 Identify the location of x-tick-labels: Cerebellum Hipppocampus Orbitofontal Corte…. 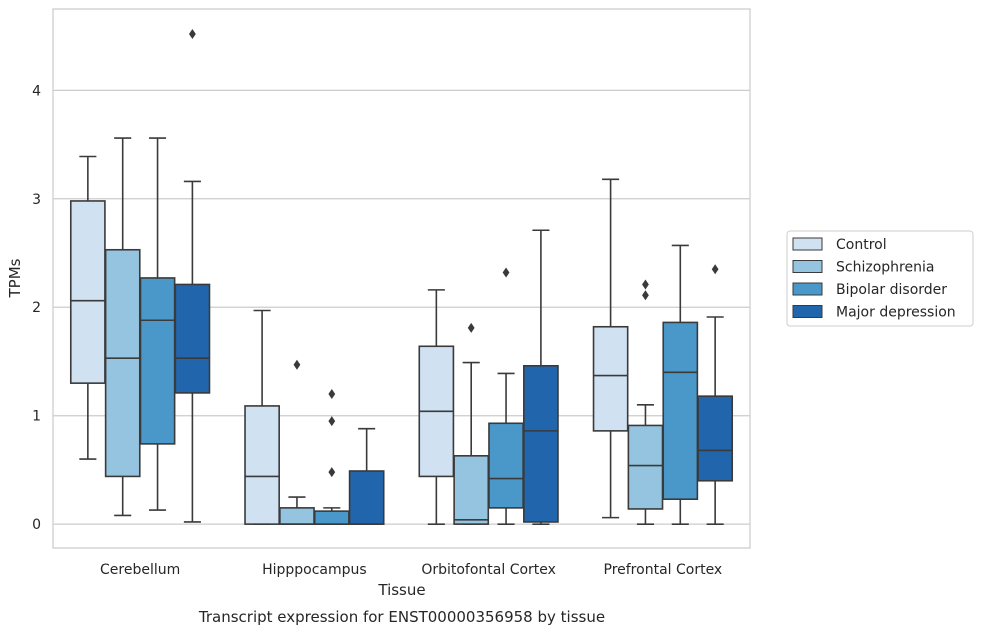
(411, 570).